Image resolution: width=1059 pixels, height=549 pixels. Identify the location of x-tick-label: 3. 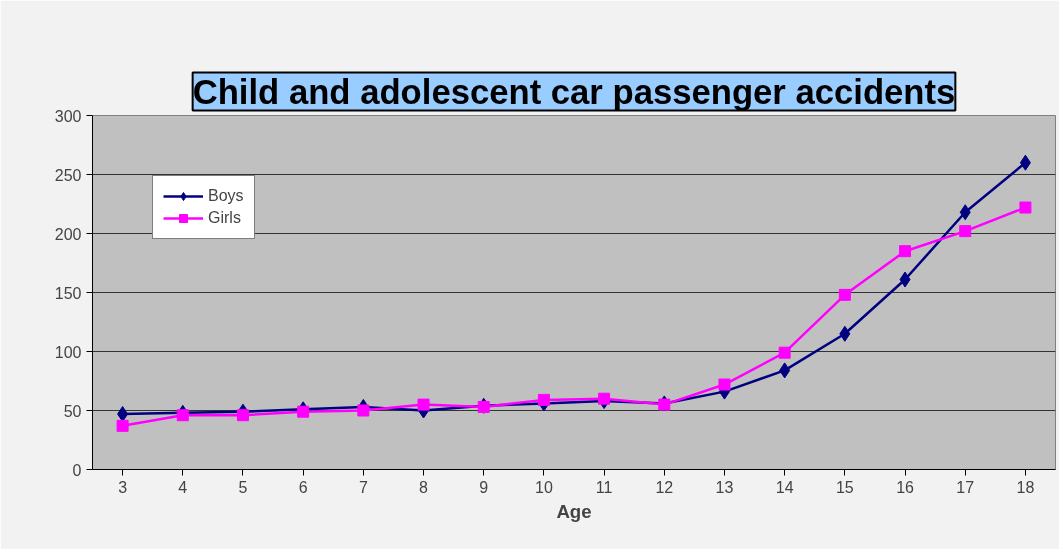
(123, 487).